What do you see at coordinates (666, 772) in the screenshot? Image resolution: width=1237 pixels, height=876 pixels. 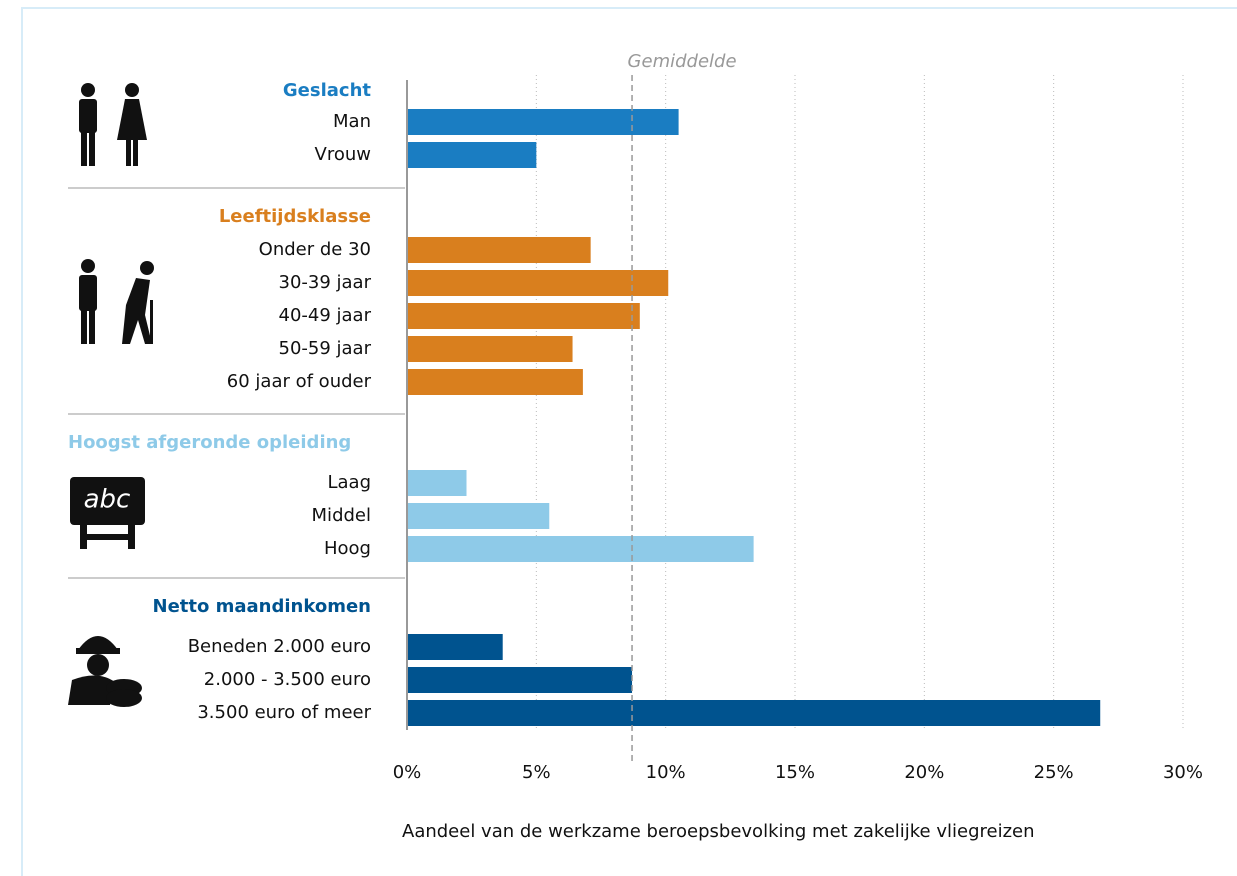 I see `x-tick-label: 10%` at bounding box center [666, 772].